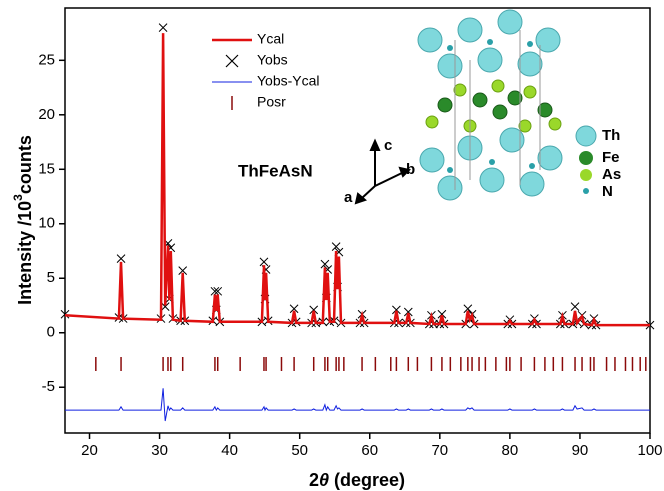  Describe the element at coordinates (159, 450) in the screenshot. I see `x-tick-label: 30` at that location.